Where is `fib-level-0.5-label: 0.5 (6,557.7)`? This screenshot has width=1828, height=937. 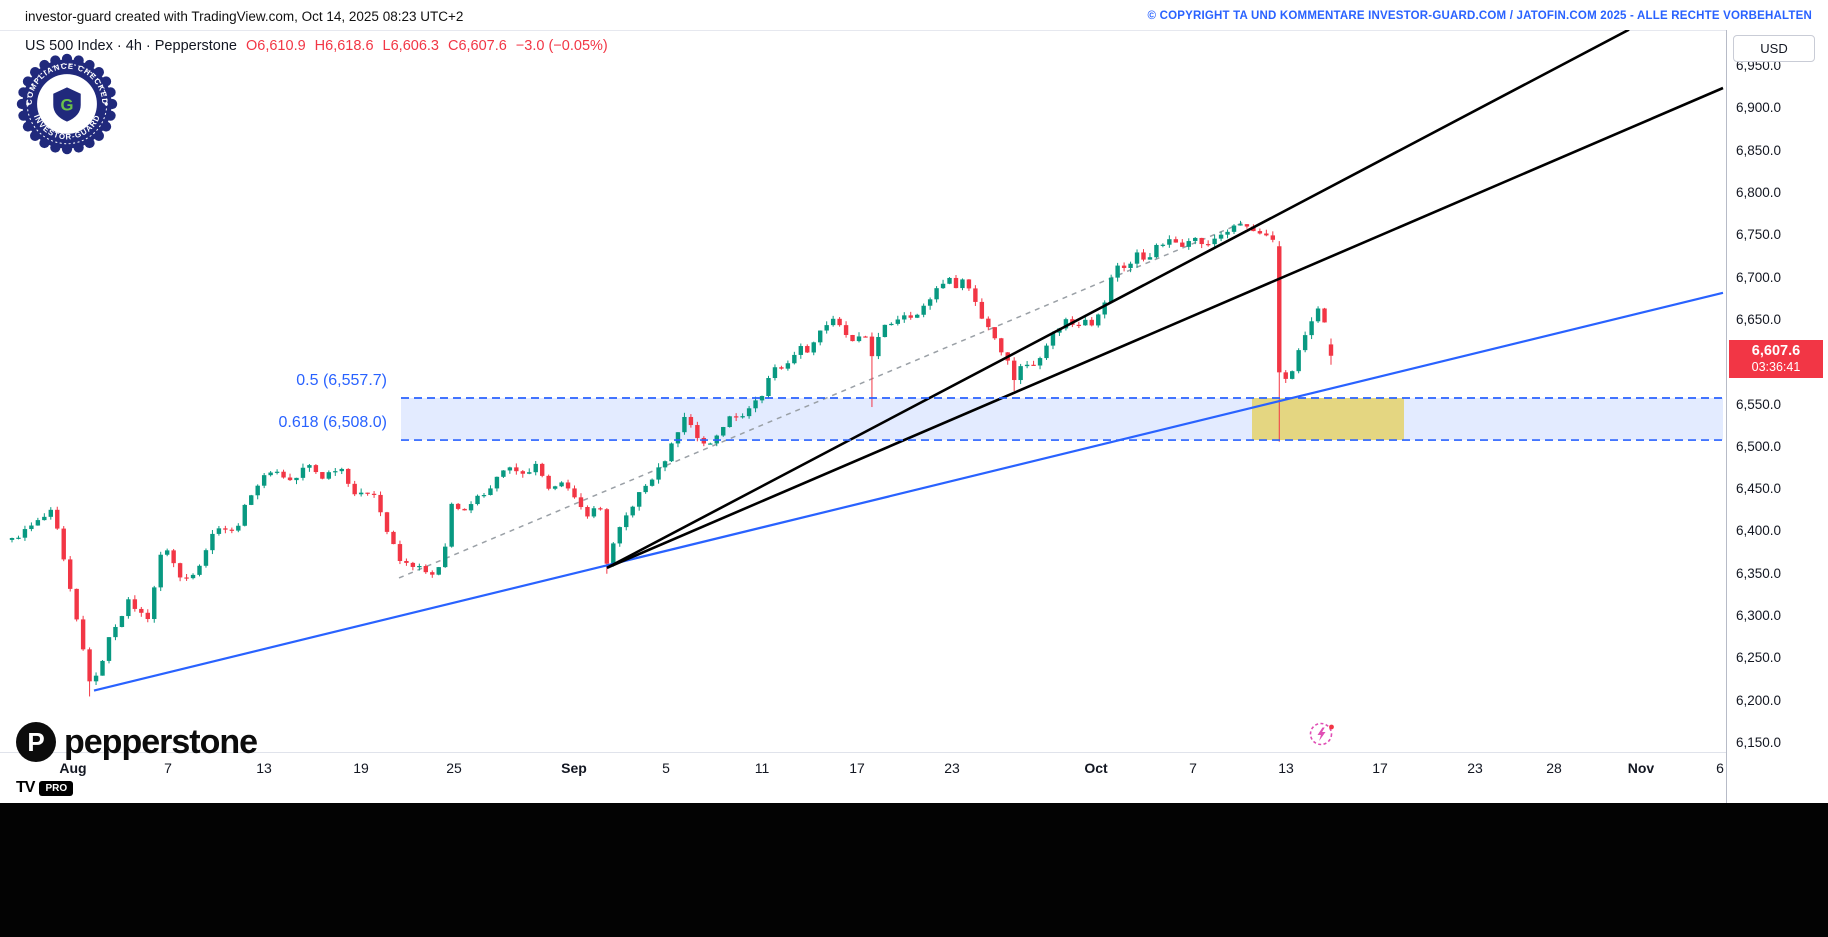 fib-level-0.5-label: 0.5 (6,557.7) is located at coordinates (341, 380).